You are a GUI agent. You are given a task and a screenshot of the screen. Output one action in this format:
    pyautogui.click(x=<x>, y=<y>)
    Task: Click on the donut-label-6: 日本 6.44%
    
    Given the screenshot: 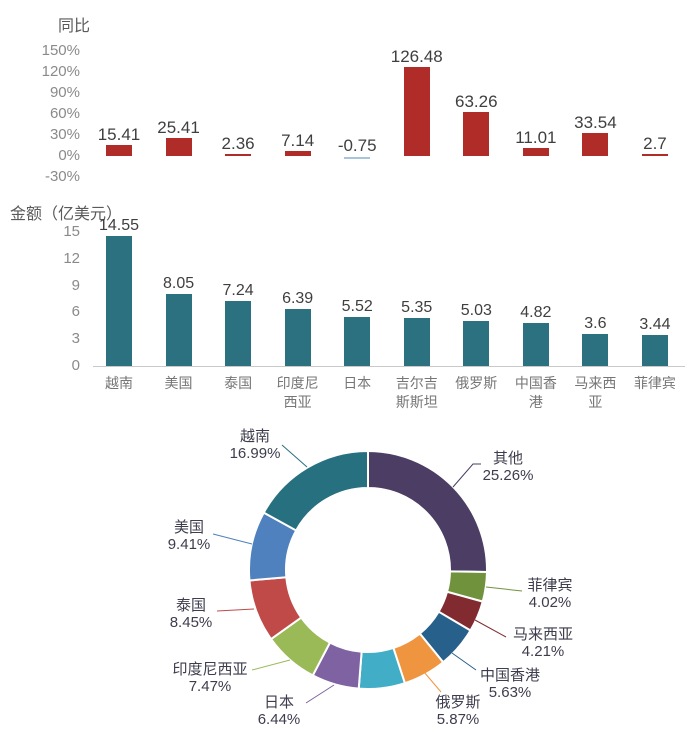 What is the action you would take?
    pyautogui.click(x=279, y=711)
    